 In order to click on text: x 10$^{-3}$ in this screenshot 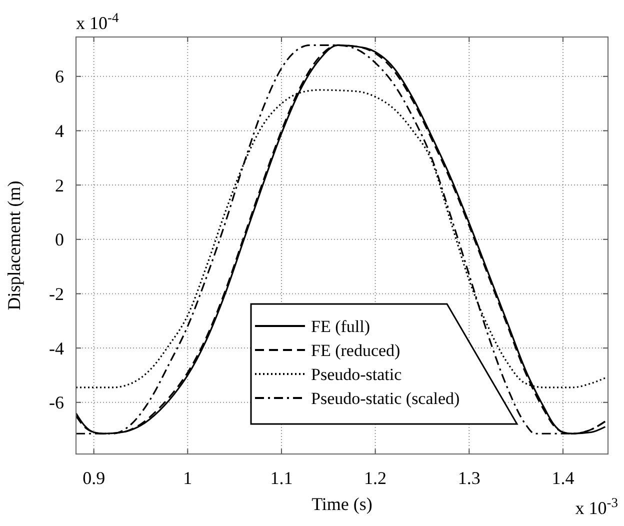, I will do `click(596, 506)`.